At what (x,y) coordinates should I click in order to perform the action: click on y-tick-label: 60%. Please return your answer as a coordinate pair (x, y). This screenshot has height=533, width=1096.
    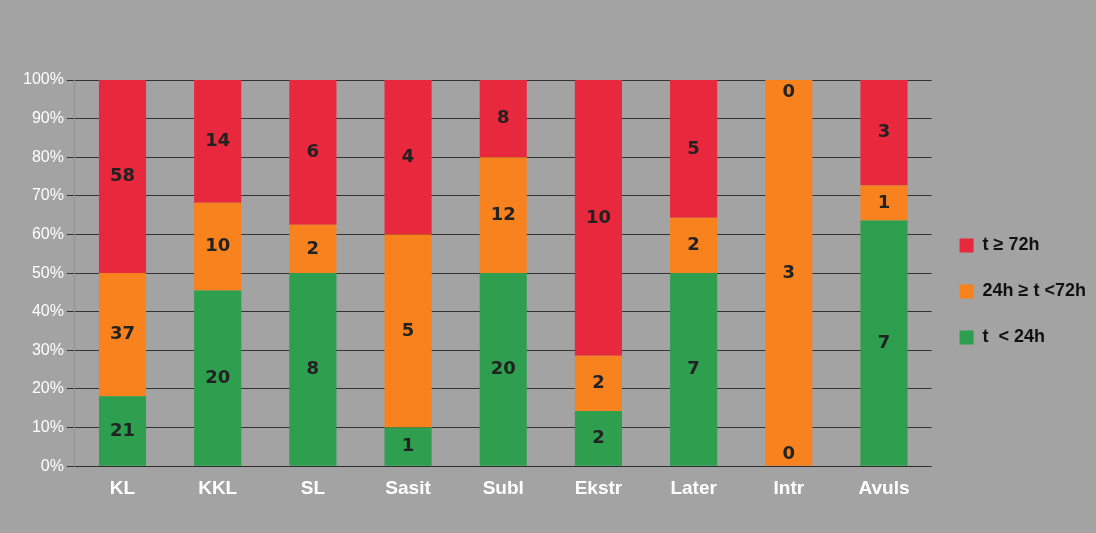
    Looking at the image, I should click on (47, 233).